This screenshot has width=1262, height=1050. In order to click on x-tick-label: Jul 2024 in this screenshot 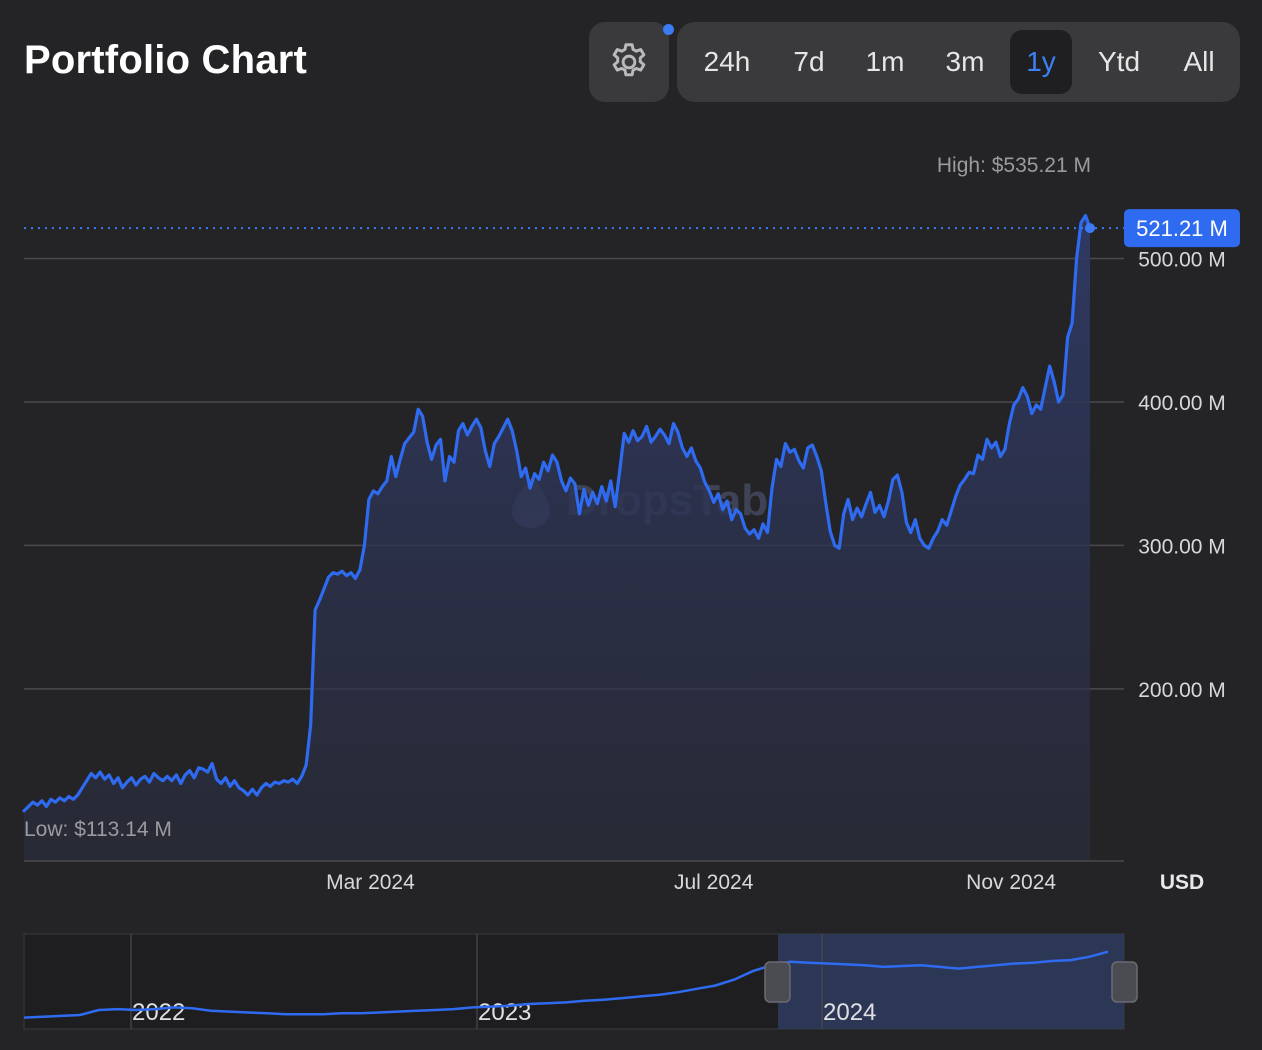, I will do `click(714, 882)`.